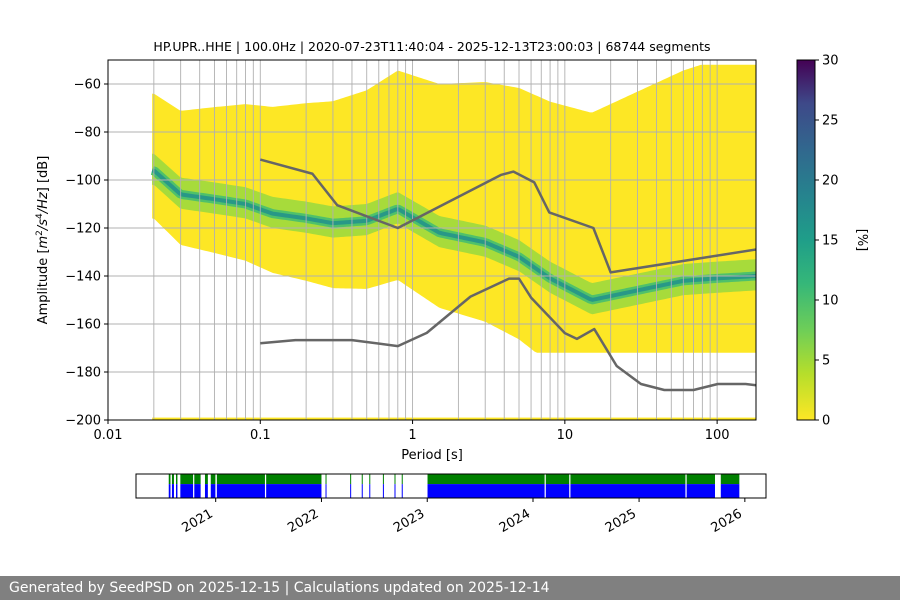 The width and height of the screenshot is (900, 600). I want to click on coverage-tick-label: 2026, so click(727, 521).